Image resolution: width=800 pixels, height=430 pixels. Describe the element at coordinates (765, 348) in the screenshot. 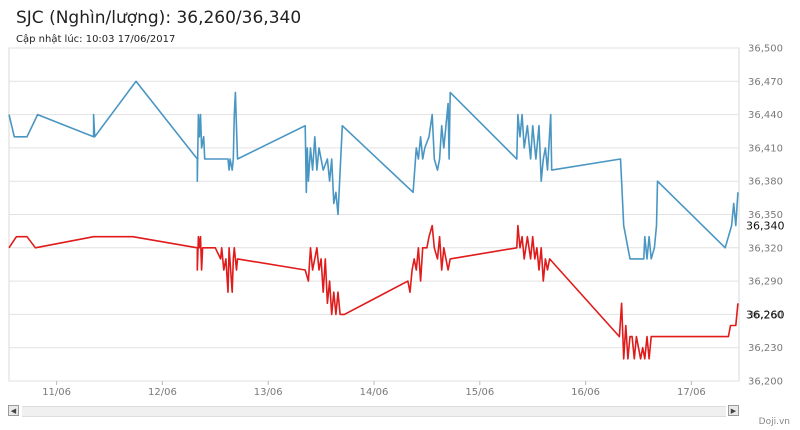

I see `y-tick-label: 36,230` at that location.